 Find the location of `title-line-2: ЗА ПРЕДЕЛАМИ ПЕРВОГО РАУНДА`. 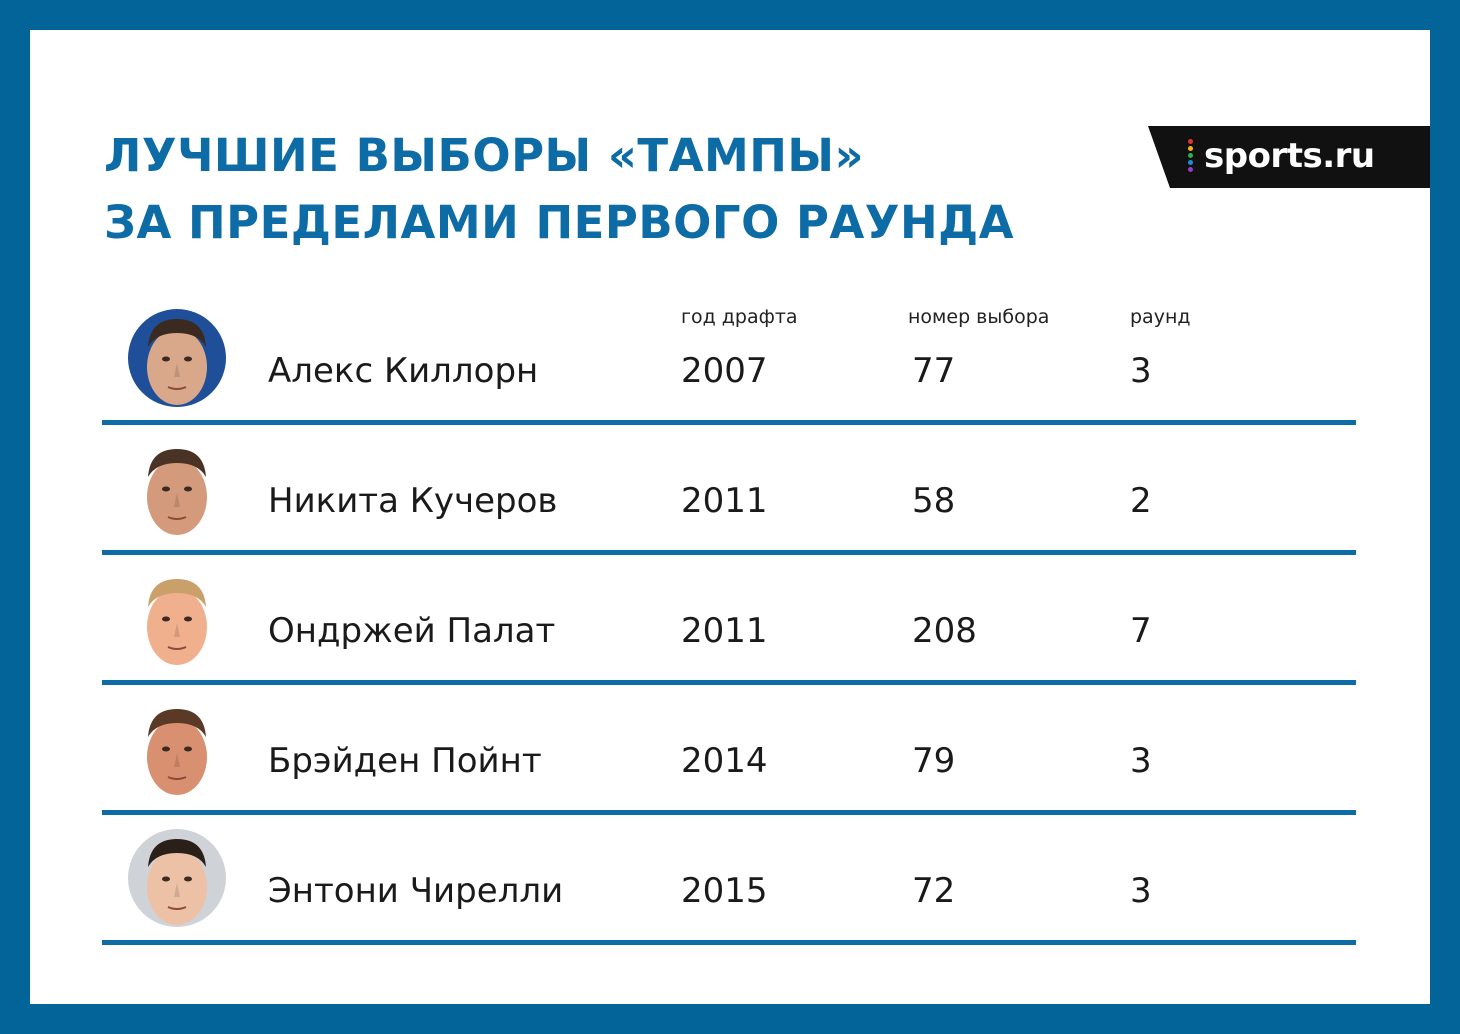

title-line-2: ЗА ПРЕДЕЛАМИ ПЕРВОГО РАУНДА is located at coordinates (559, 222).